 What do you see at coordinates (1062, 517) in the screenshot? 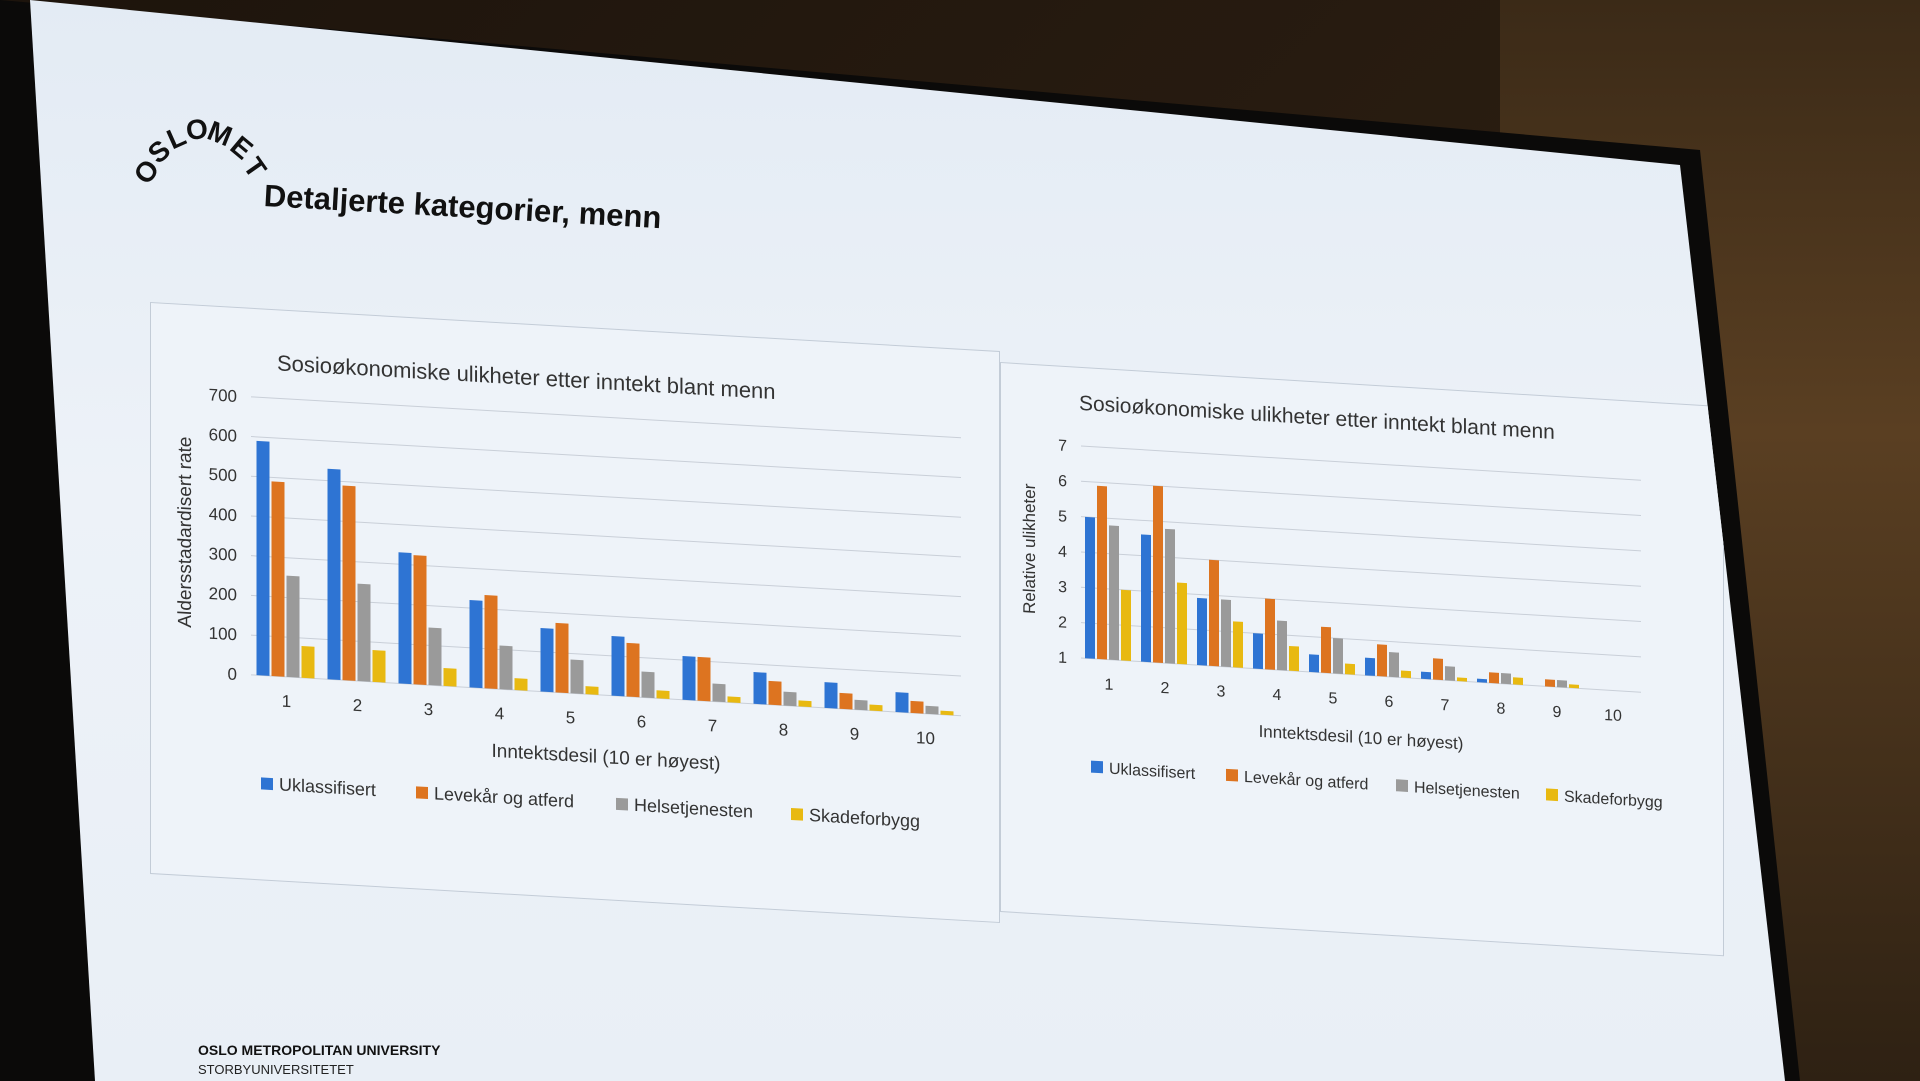
I see `y-tick-label: 5` at bounding box center [1062, 517].